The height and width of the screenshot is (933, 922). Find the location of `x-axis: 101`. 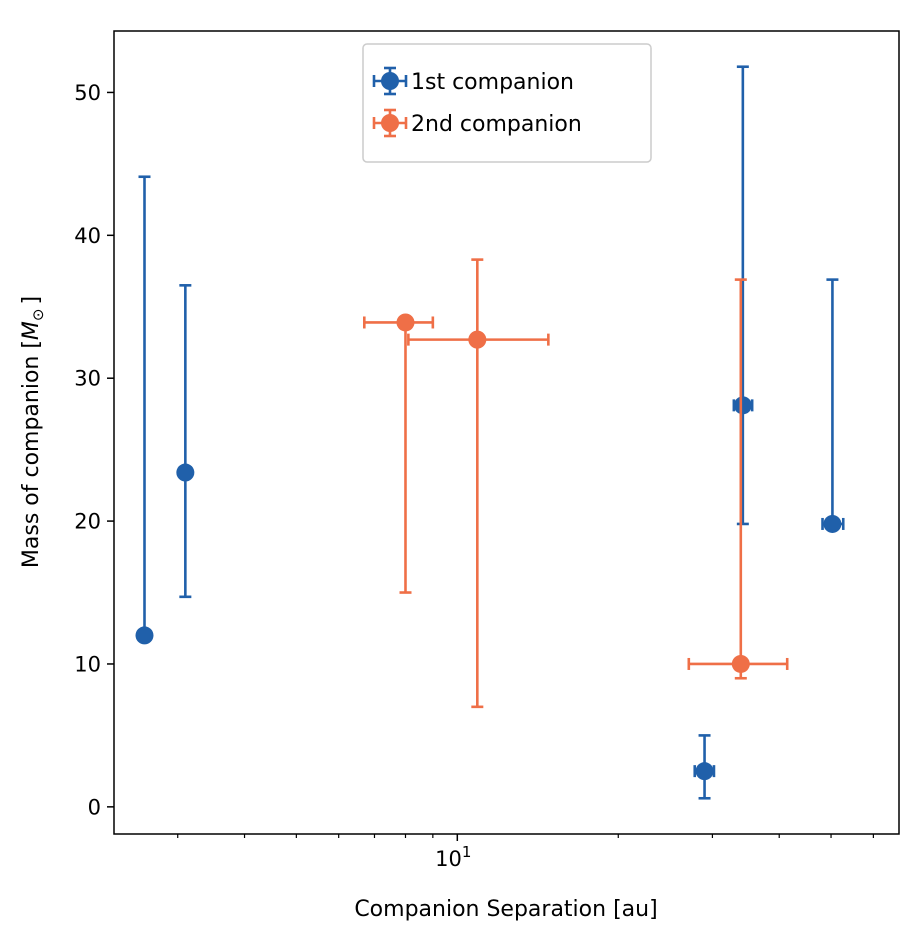

x-axis: 101 is located at coordinates (525, 852).